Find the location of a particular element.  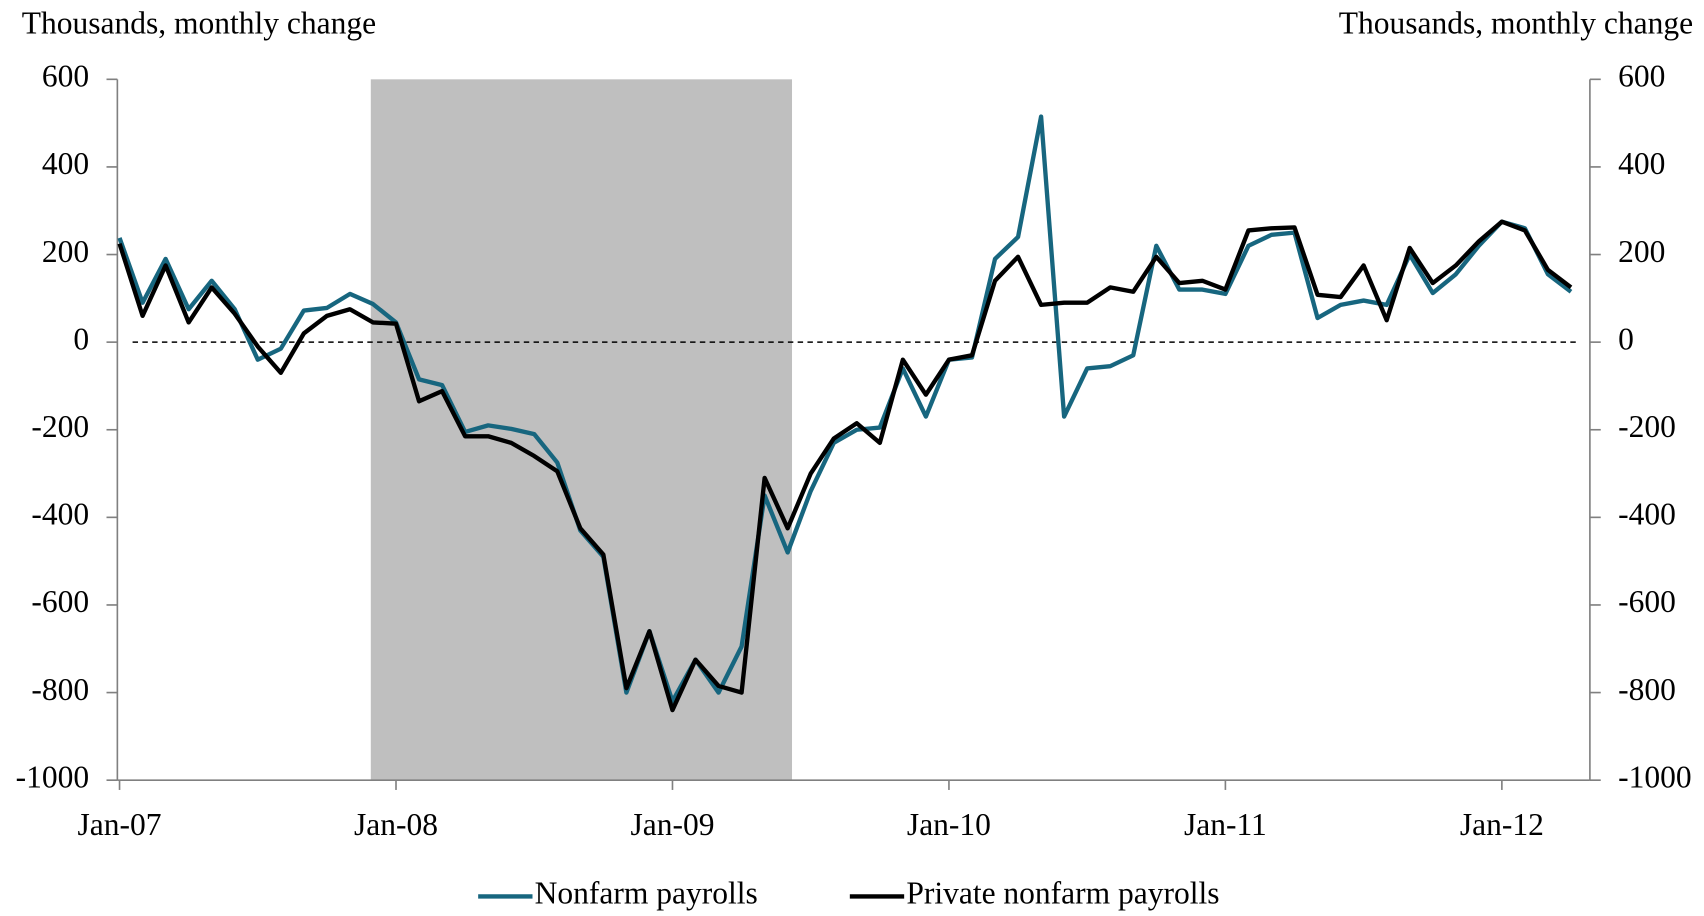

x-tick-label: Jan-10 is located at coordinates (949, 824).